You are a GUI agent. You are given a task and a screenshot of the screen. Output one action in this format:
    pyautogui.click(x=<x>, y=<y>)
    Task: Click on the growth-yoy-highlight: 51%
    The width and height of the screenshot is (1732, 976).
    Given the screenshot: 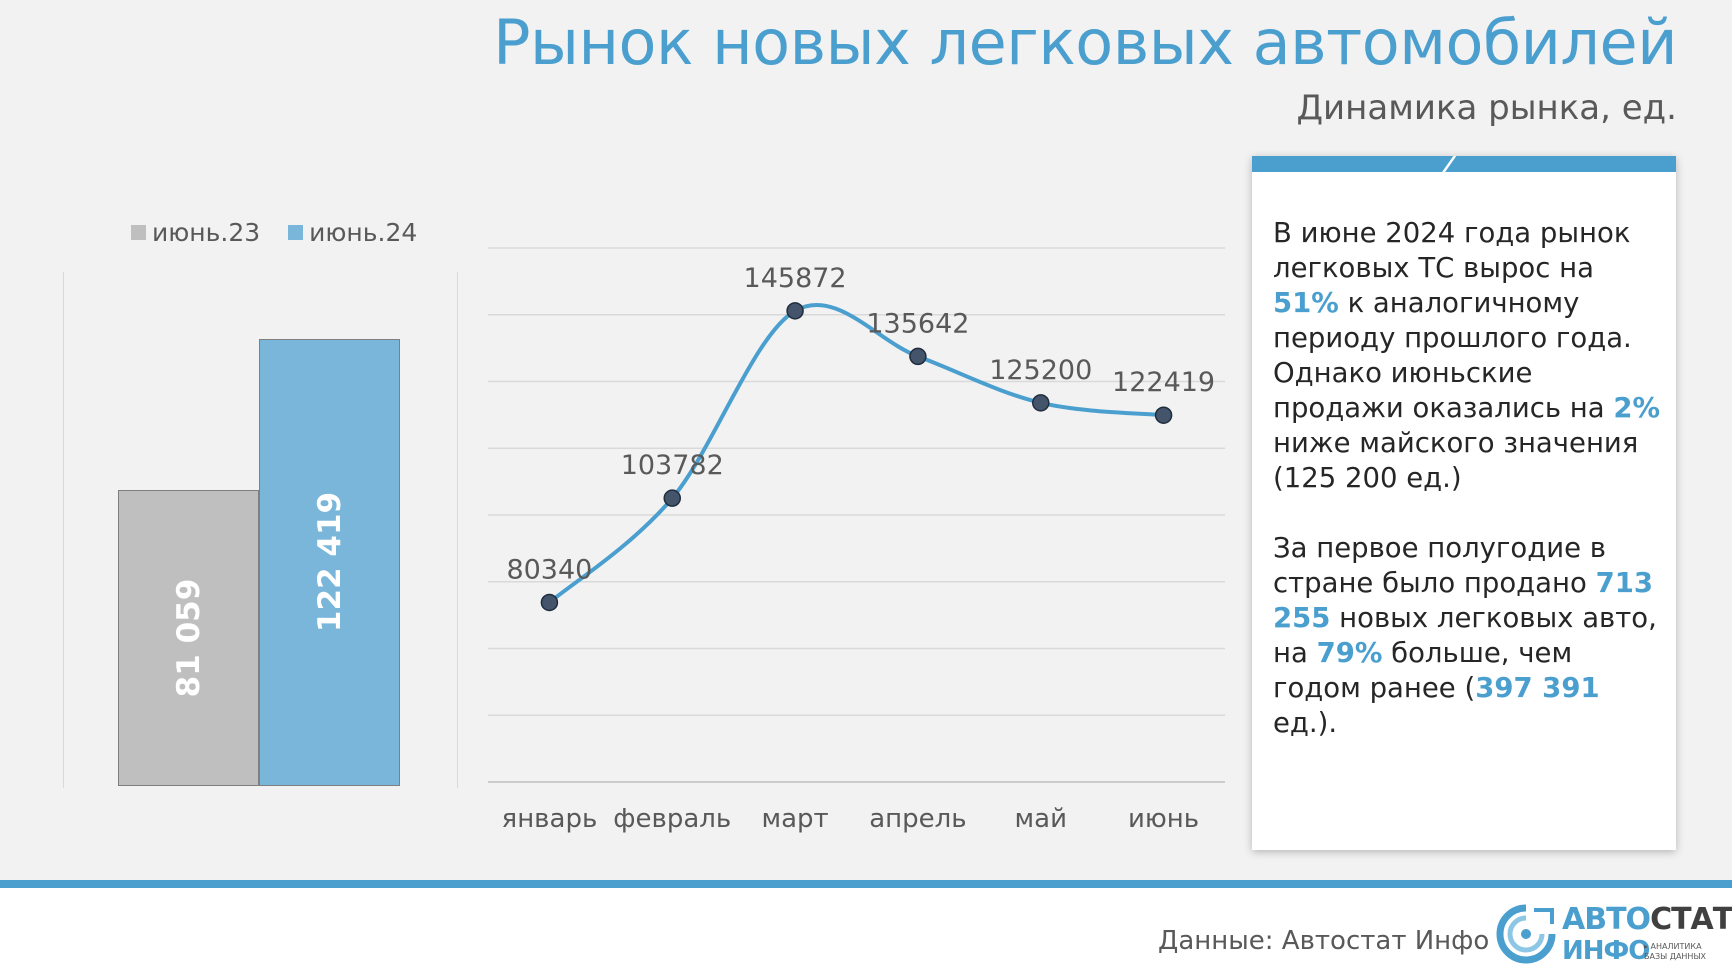 What is the action you would take?
    pyautogui.click(x=1306, y=303)
    